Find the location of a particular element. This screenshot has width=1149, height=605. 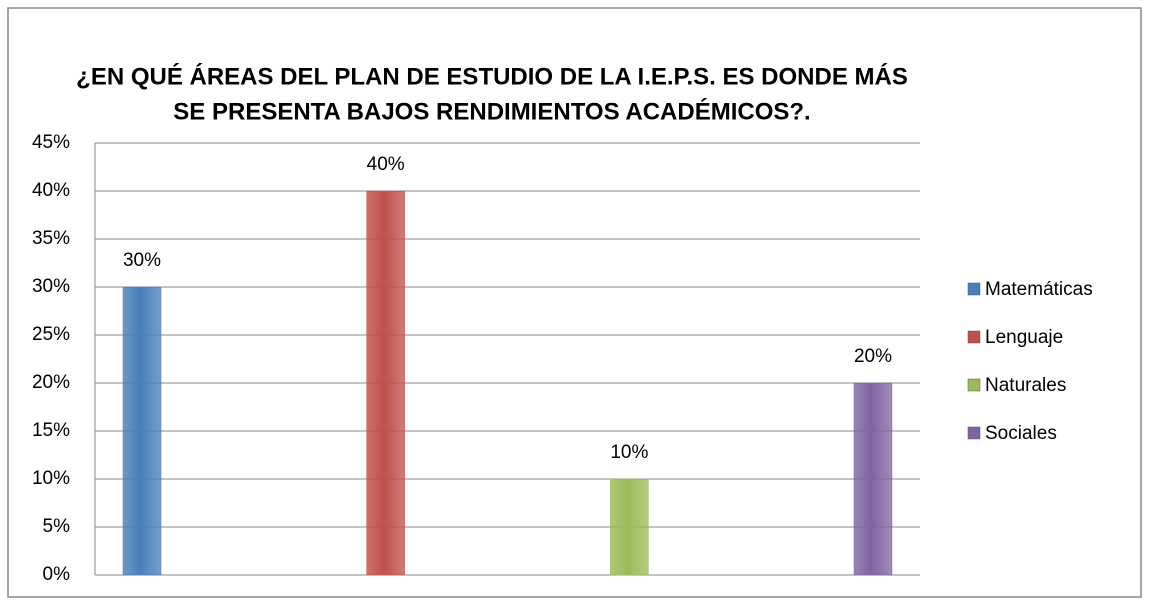

y-tick-label: 20% is located at coordinates (51, 382).